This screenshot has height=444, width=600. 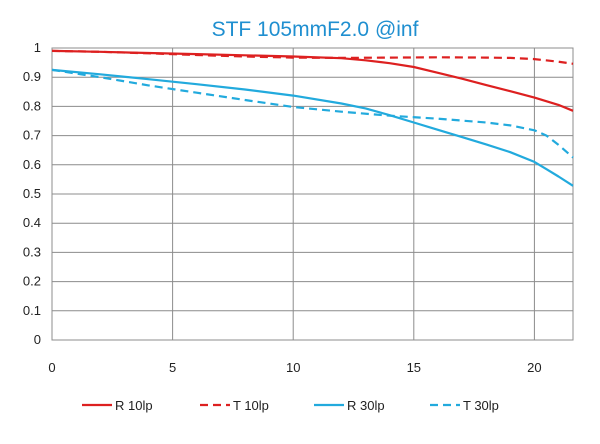 What do you see at coordinates (32, 76) in the screenshot?
I see `y-tick-label: 0.9` at bounding box center [32, 76].